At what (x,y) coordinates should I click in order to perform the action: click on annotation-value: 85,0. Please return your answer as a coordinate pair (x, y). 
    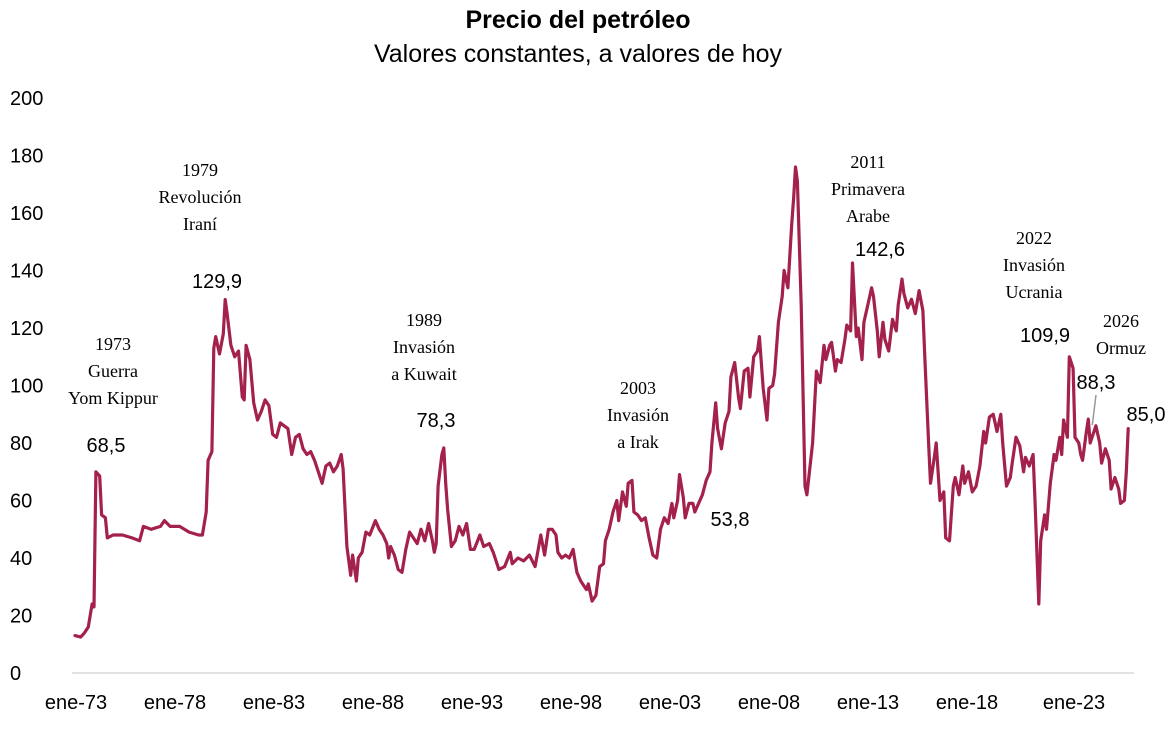
    Looking at the image, I should click on (1146, 415).